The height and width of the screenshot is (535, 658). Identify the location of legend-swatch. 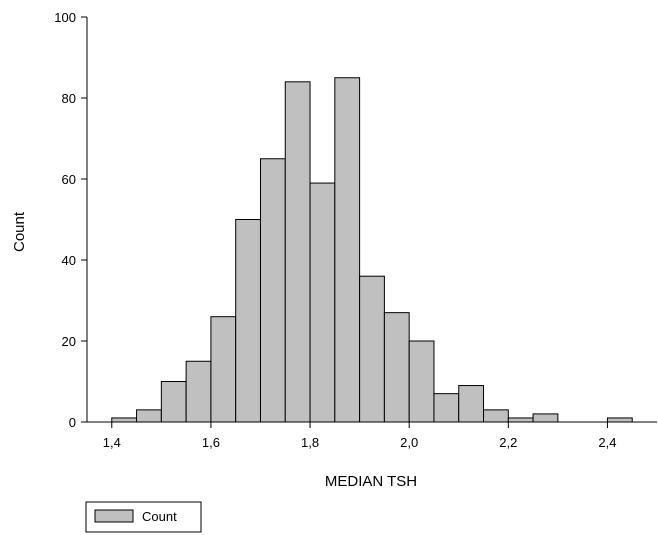
(114, 516).